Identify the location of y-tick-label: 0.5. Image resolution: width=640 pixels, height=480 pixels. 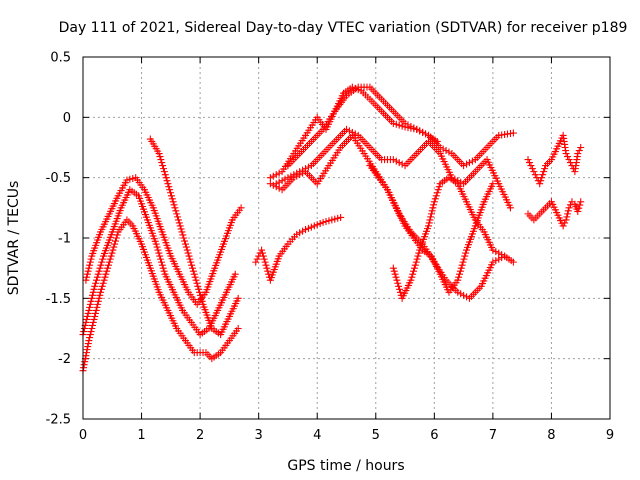
(60, 58).